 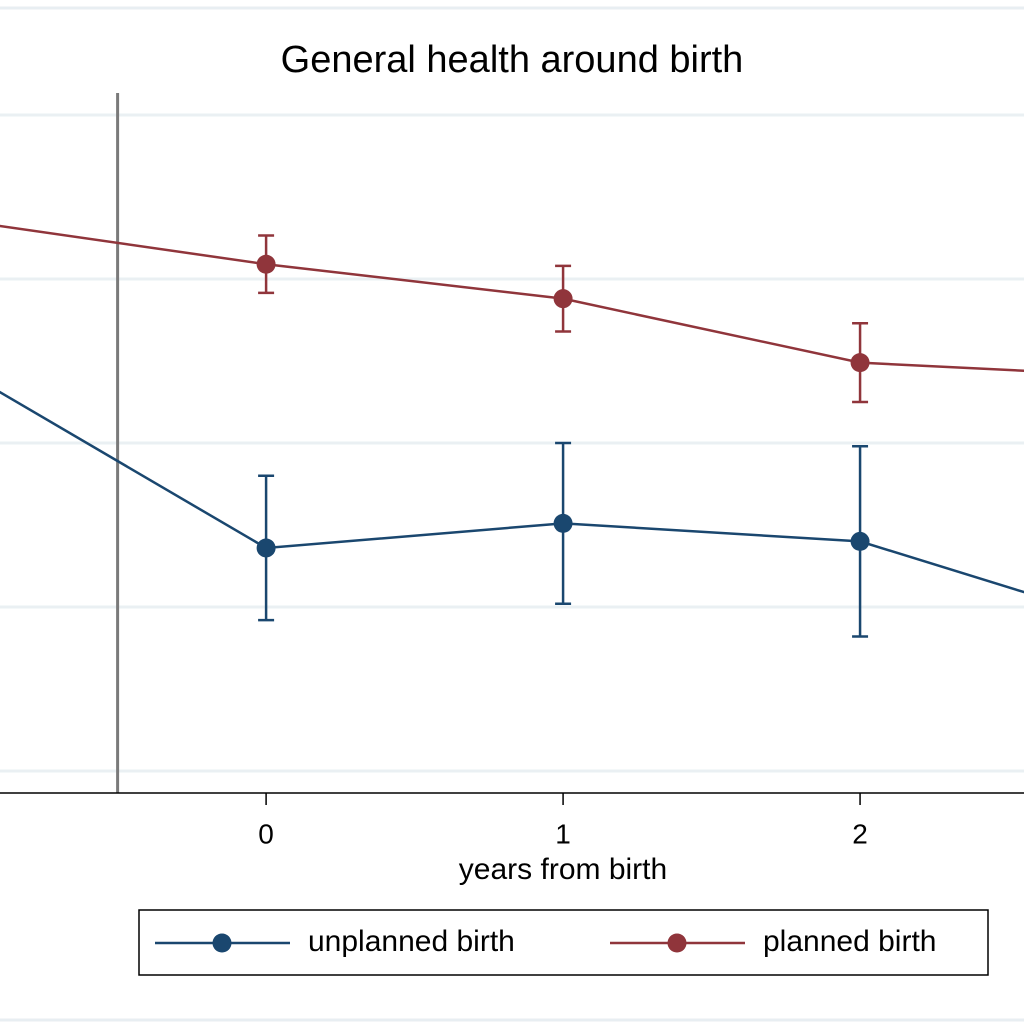 I want to click on x-tick-label: 2, so click(x=860, y=833).